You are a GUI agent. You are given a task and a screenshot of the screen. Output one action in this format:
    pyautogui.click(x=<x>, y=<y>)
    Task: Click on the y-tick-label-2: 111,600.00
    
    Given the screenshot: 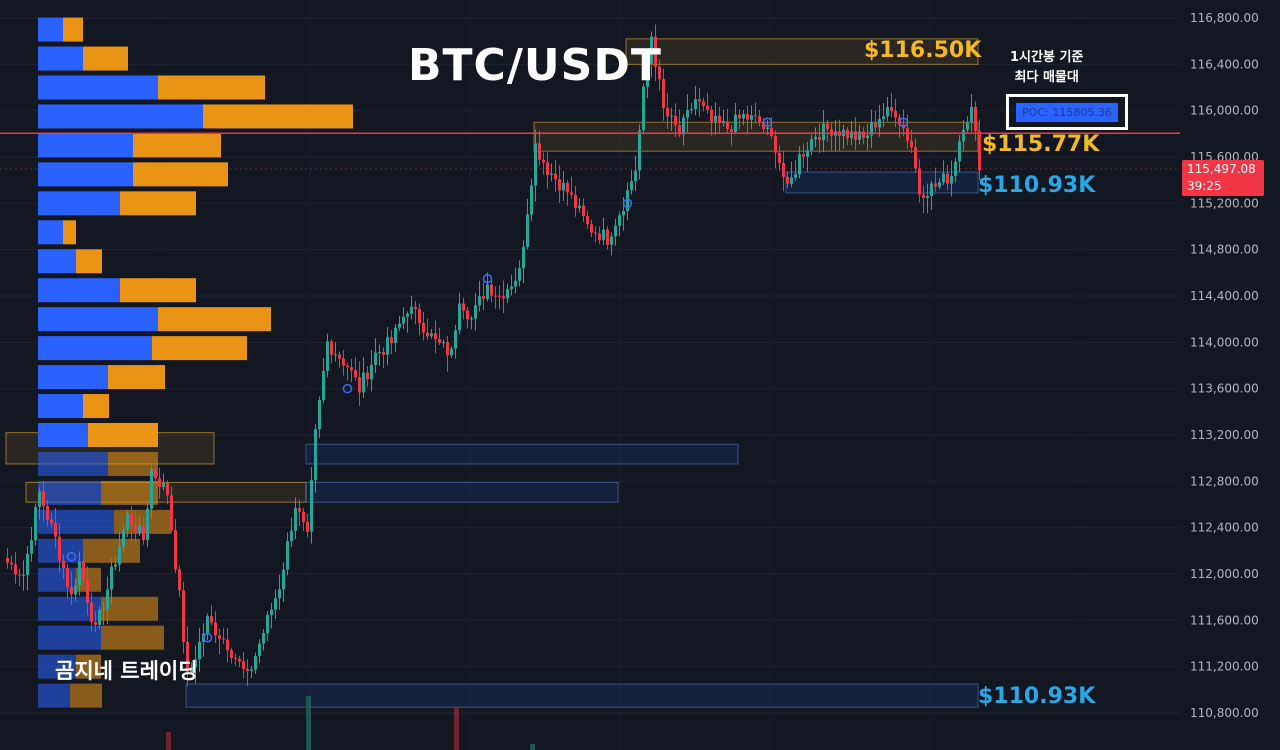 What is the action you would take?
    pyautogui.click(x=1224, y=620)
    